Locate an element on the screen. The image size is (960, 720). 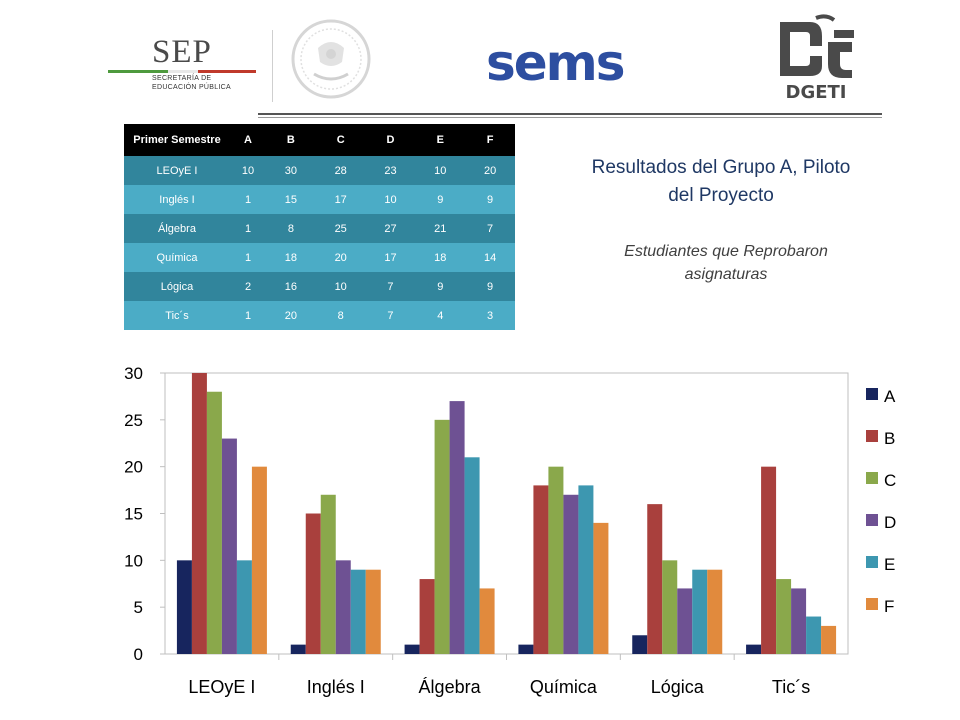
table-cell-subject: Tic´s is located at coordinates (177, 315).